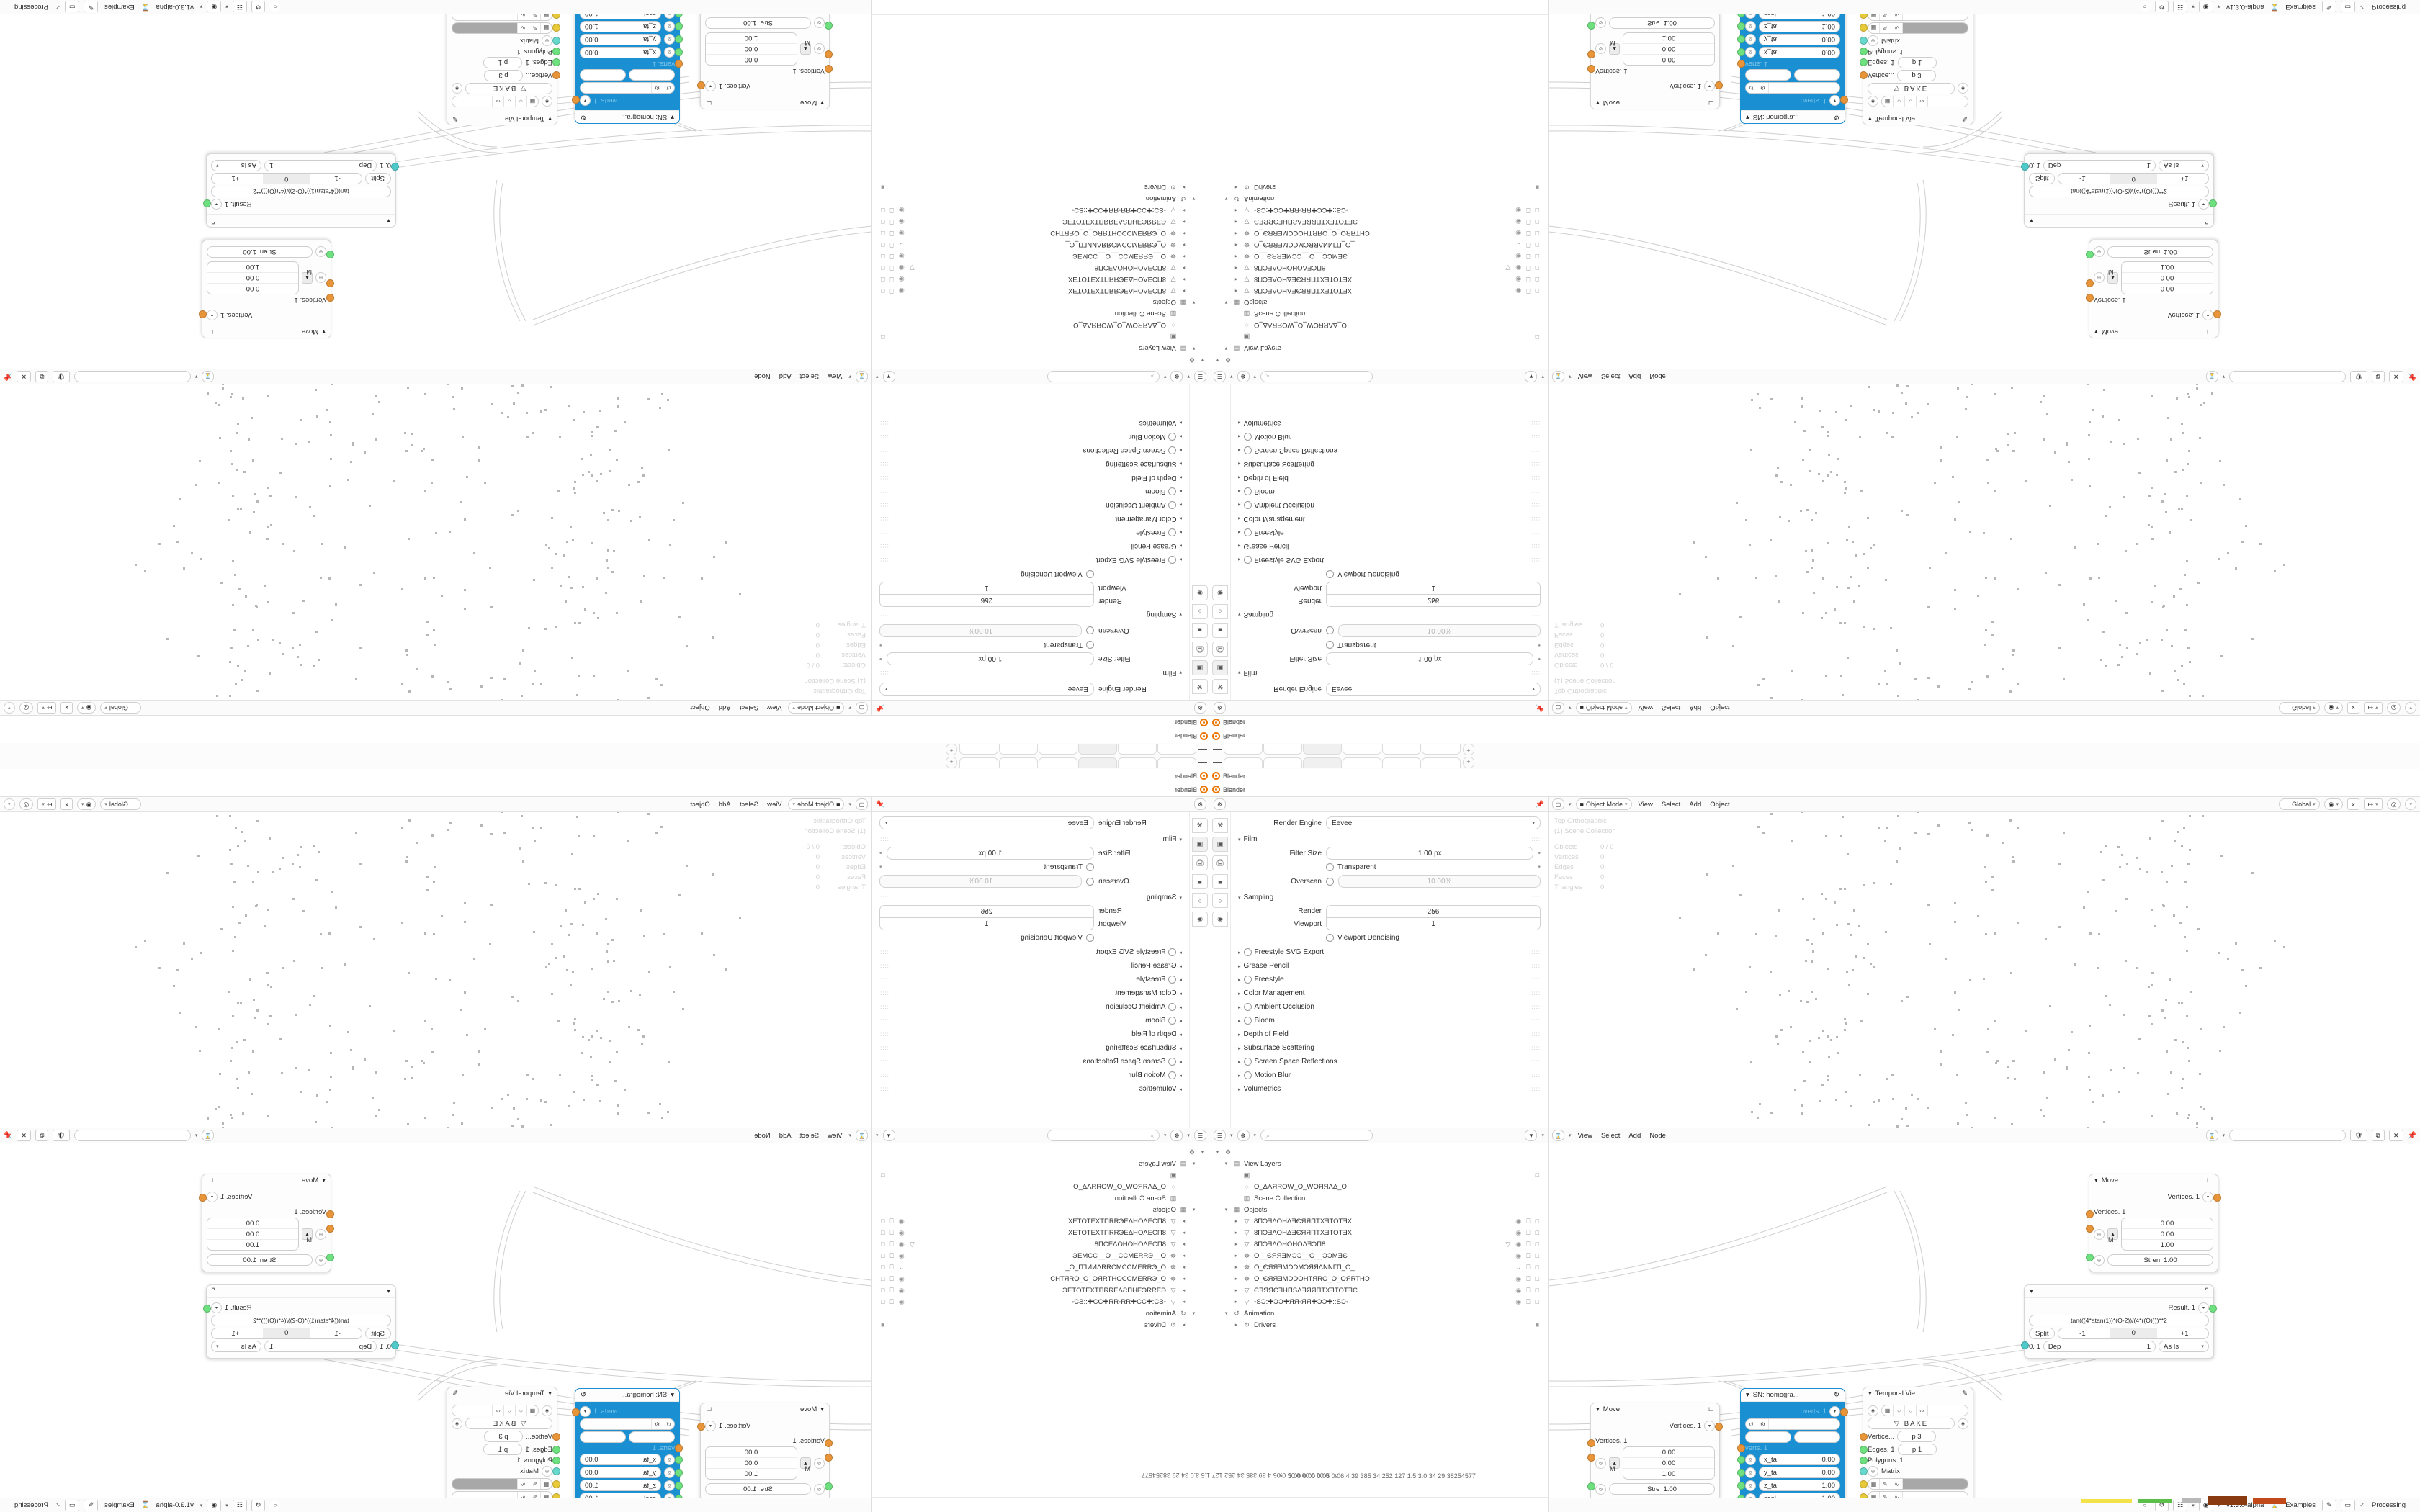 This screenshot has width=2420, height=1512. Describe the element at coordinates (457, 88) in the screenshot. I see `lifebuoy-icon: ◉` at that location.